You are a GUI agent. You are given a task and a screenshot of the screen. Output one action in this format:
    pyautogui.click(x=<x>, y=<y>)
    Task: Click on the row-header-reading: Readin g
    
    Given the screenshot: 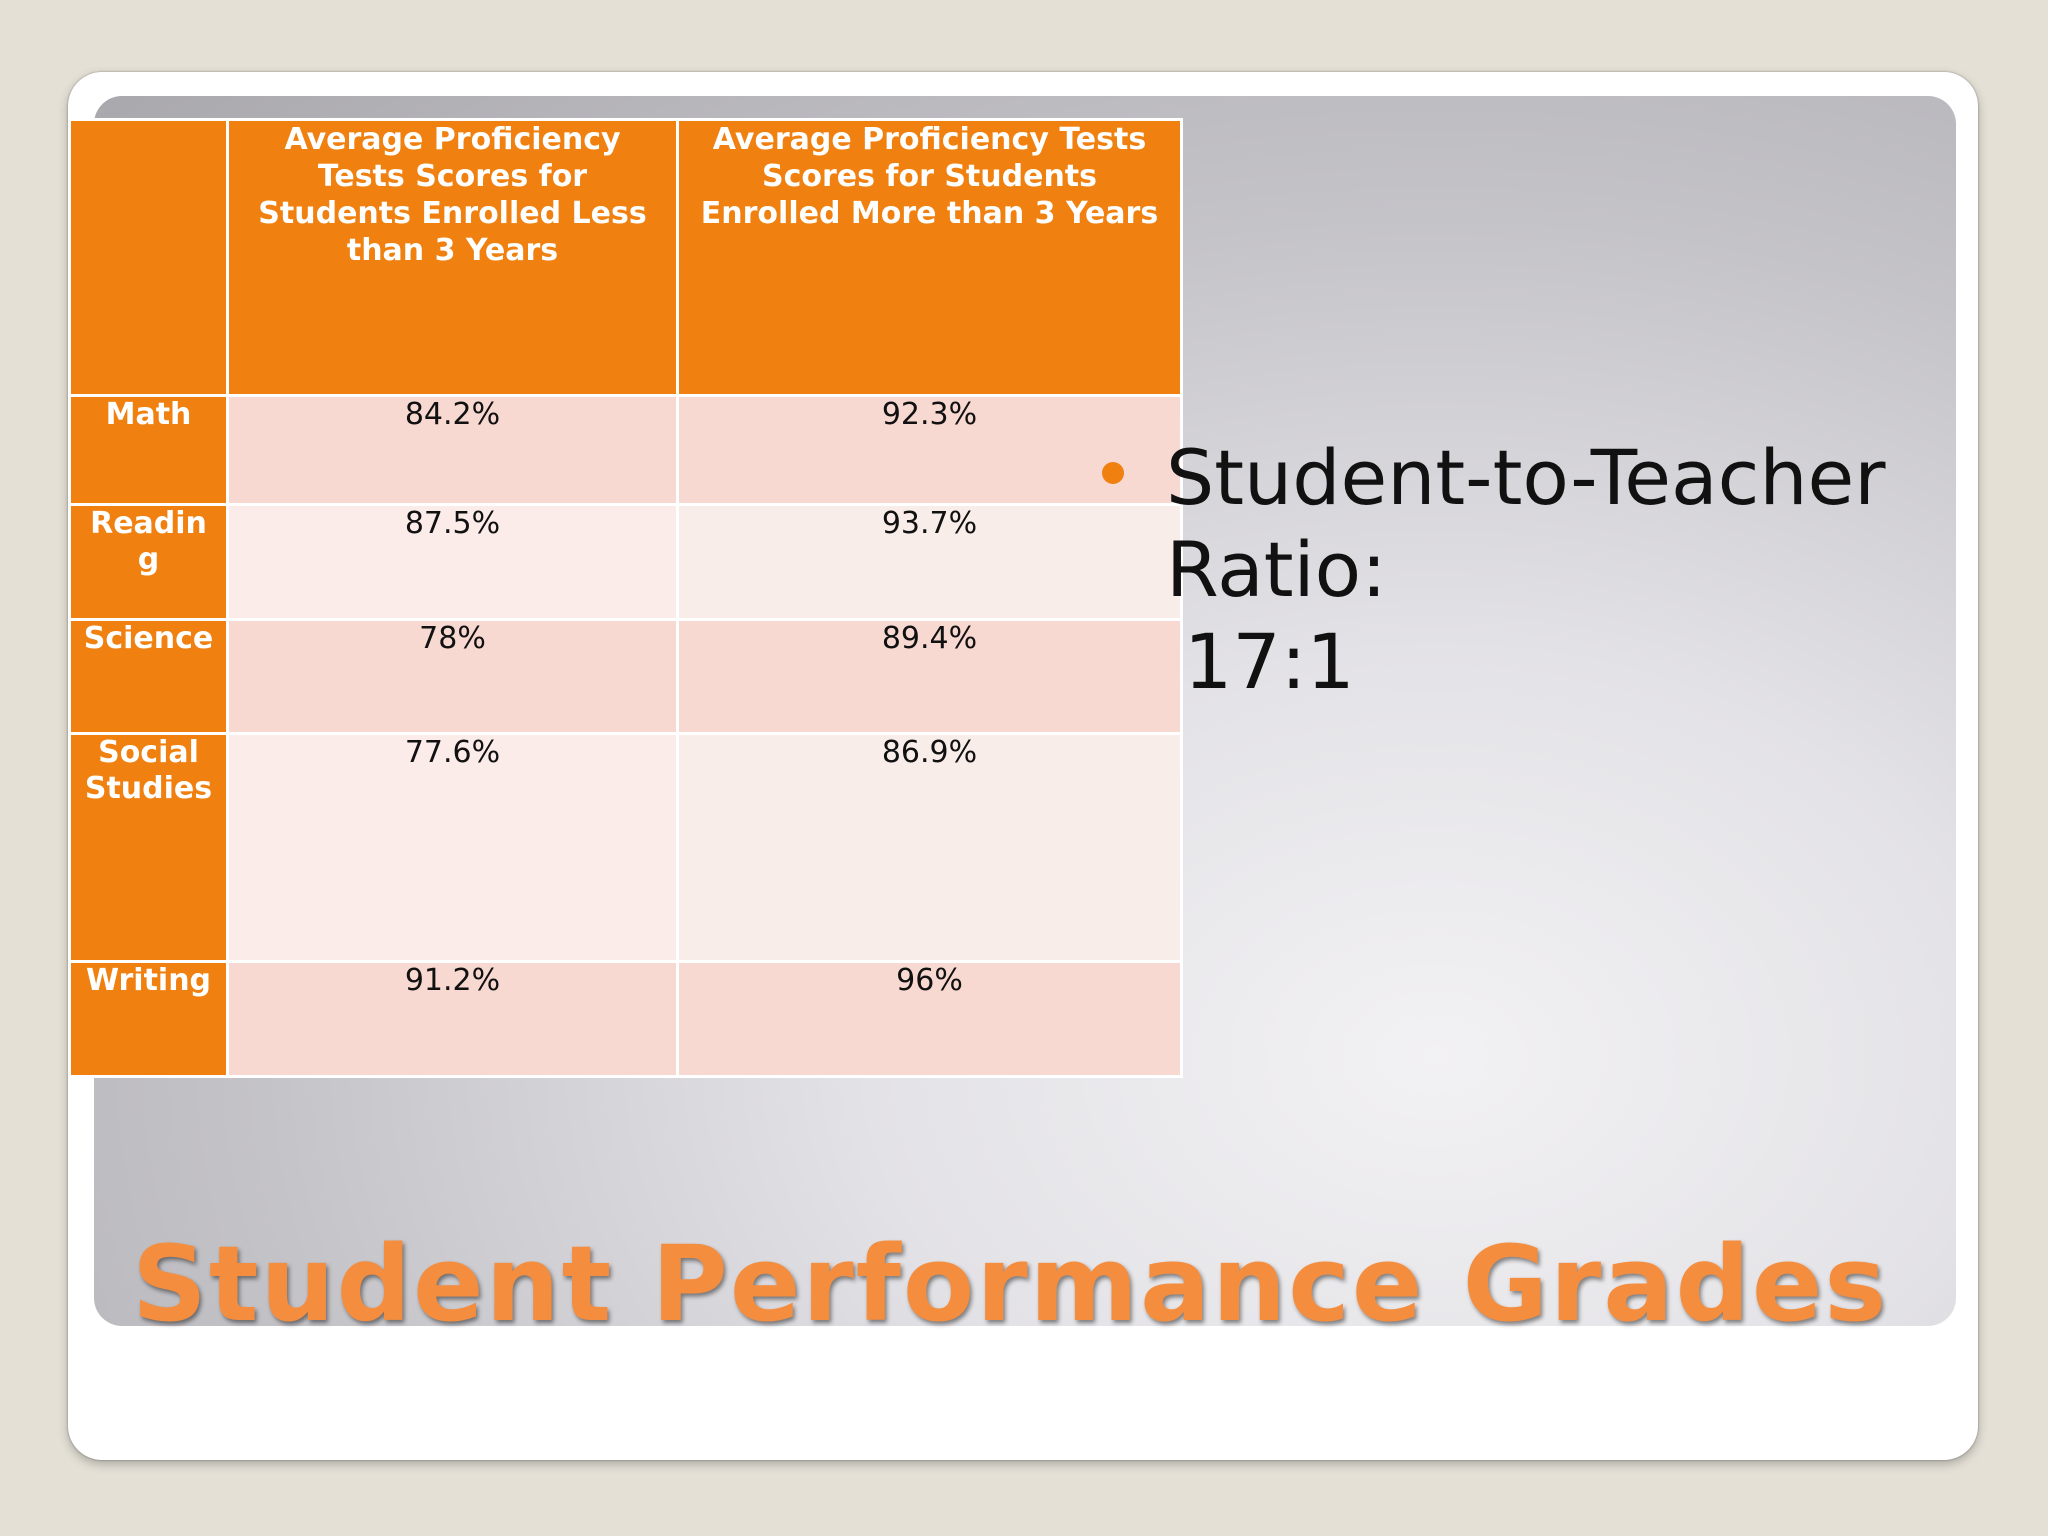 What is the action you would take?
    pyautogui.click(x=148, y=561)
    